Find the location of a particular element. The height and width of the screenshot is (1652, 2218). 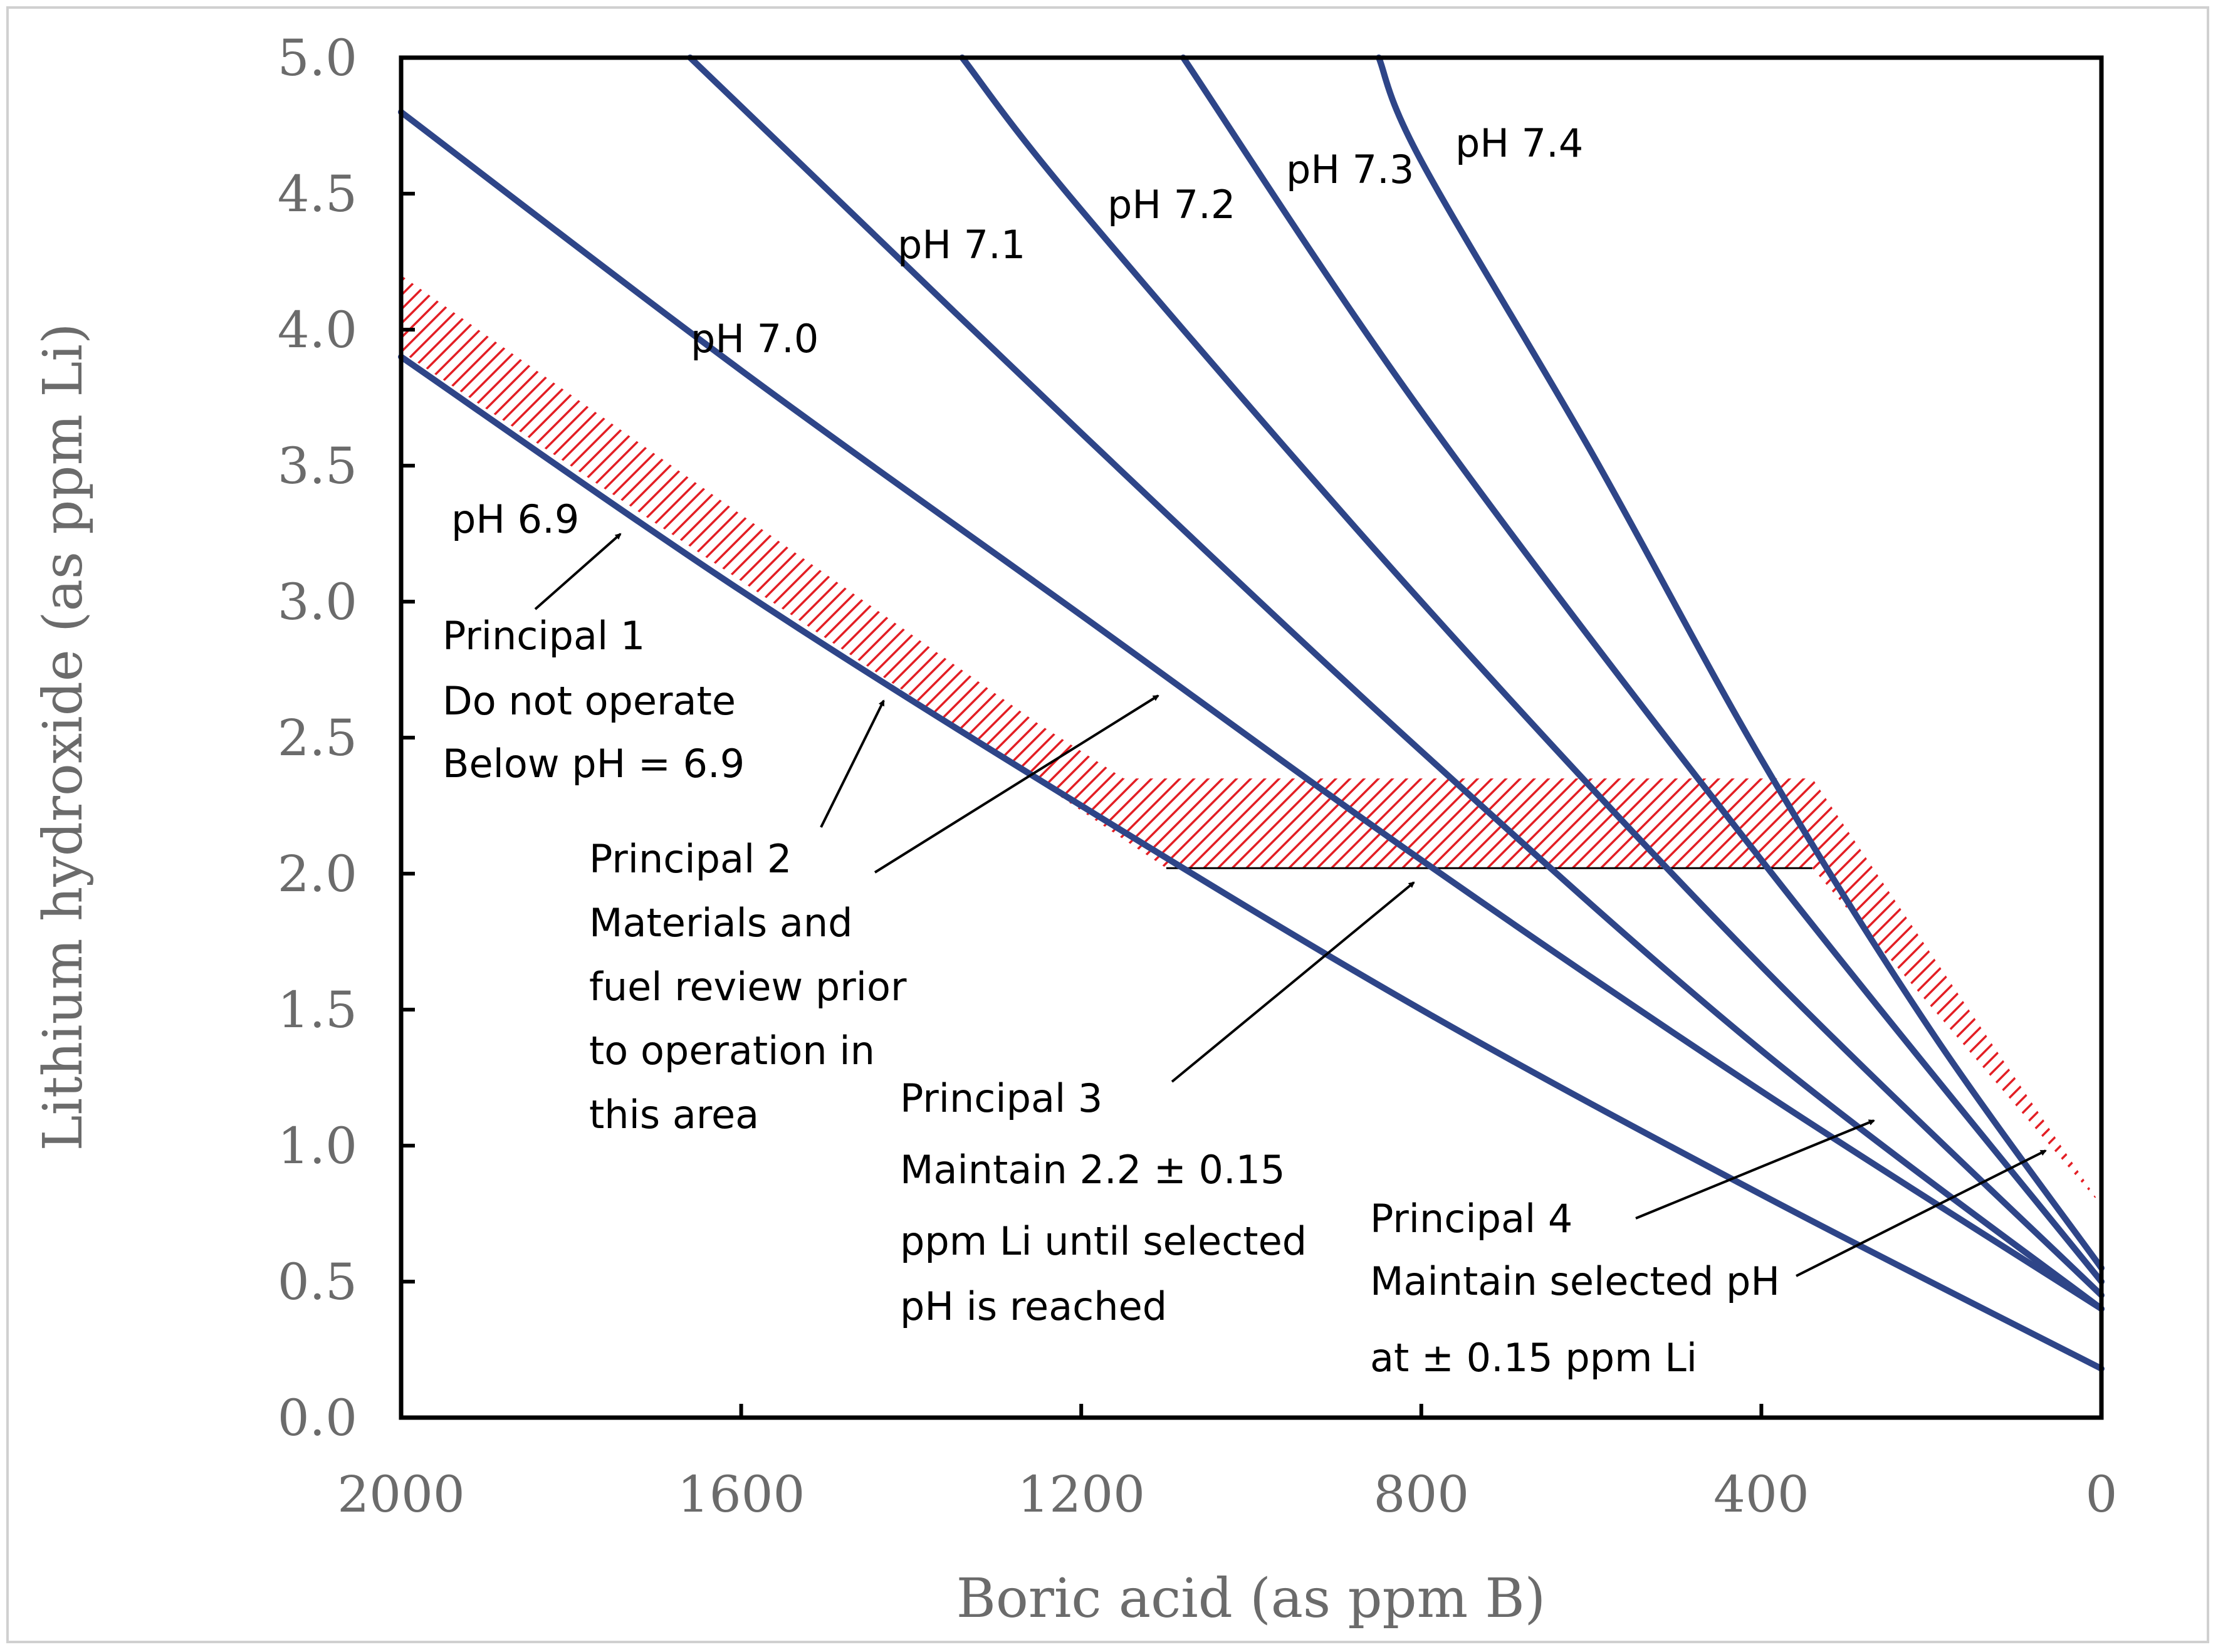

x-axis-title: Boric acid (as ppm B) is located at coordinates (1251, 1598).